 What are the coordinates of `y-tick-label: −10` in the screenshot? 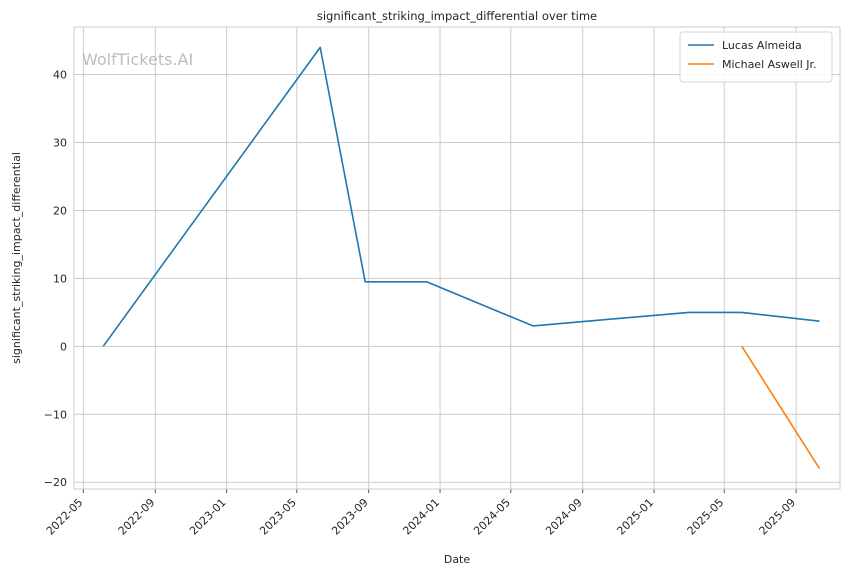 It's located at (55, 414).